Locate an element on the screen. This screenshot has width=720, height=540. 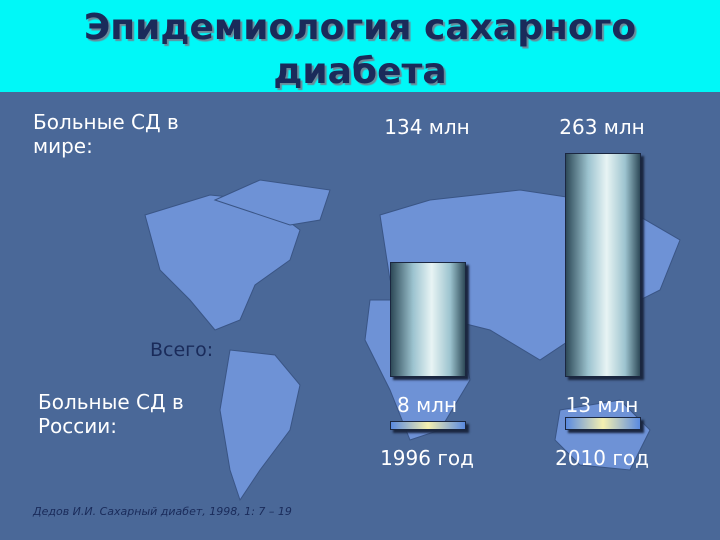
category-label: 1996 год is located at coordinates (427, 458).